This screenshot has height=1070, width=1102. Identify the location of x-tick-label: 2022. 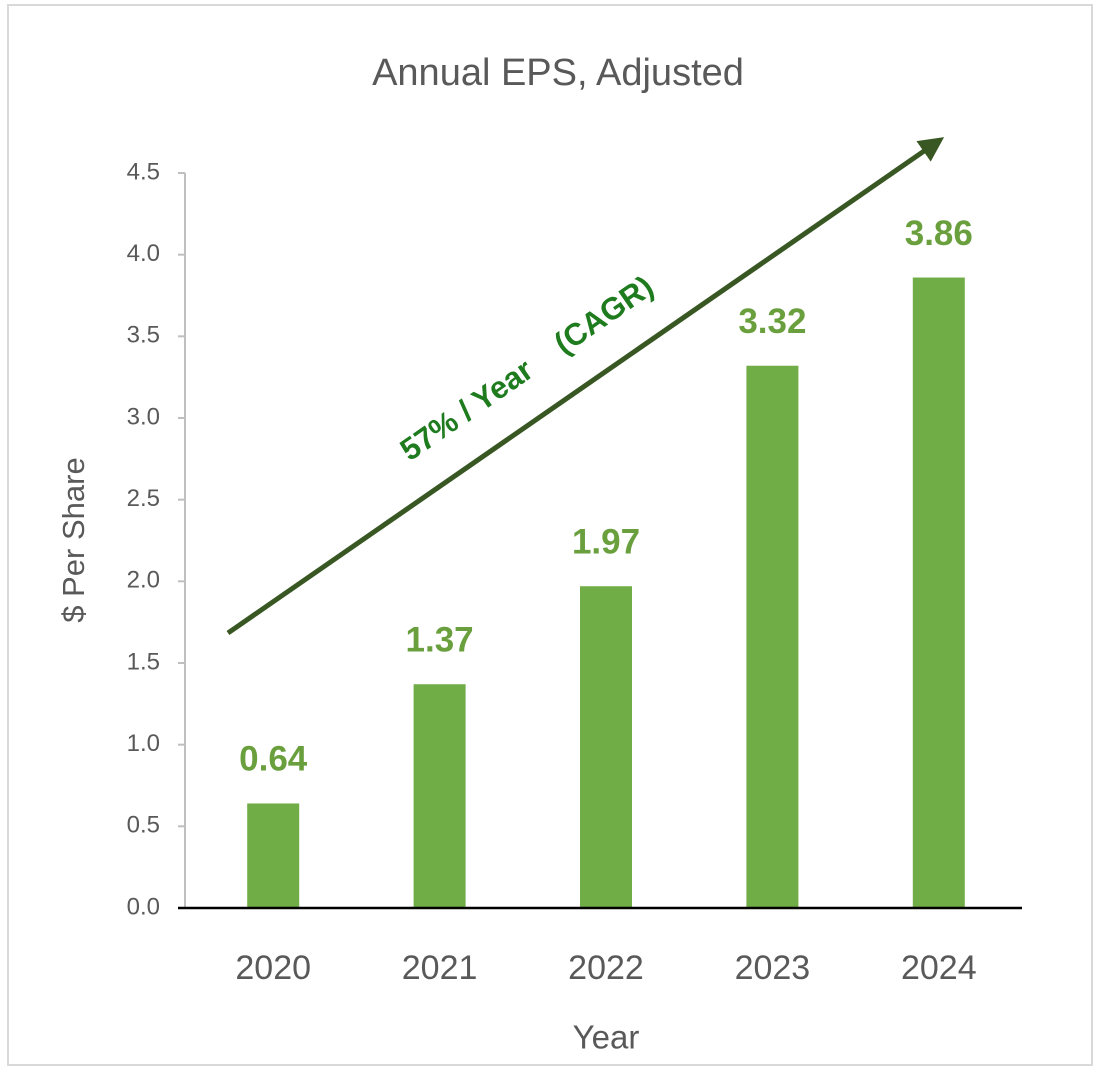
(606, 968).